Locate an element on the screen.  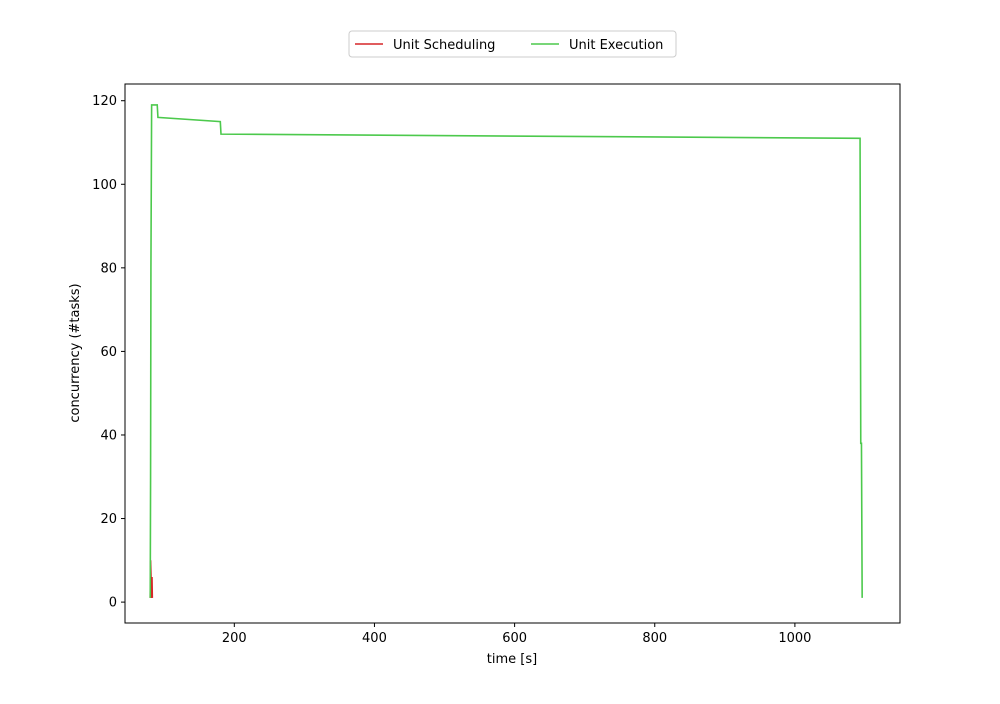
legend-box is located at coordinates (512, 44).